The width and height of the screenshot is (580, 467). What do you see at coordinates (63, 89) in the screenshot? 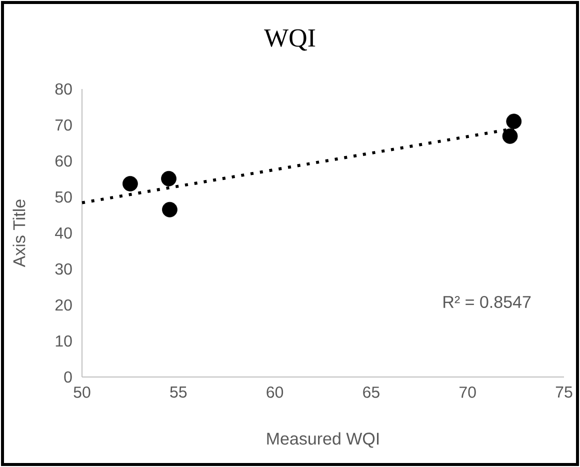
I see `y-tick-label: 80` at bounding box center [63, 89].